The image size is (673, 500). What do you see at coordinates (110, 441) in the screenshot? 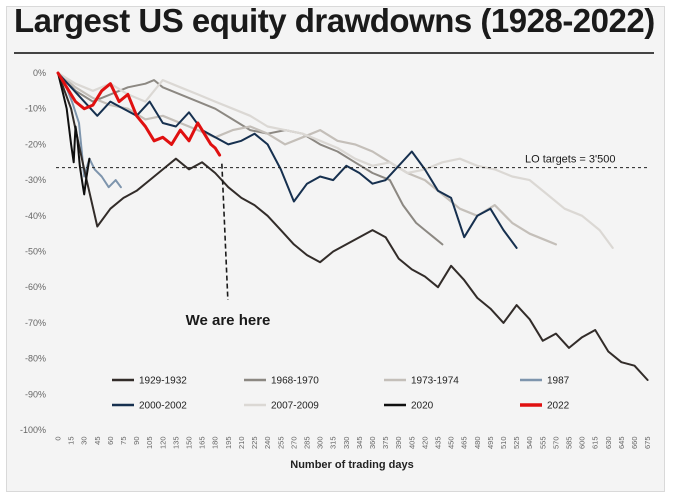
I see `x-tick-label: 60` at bounding box center [110, 441].